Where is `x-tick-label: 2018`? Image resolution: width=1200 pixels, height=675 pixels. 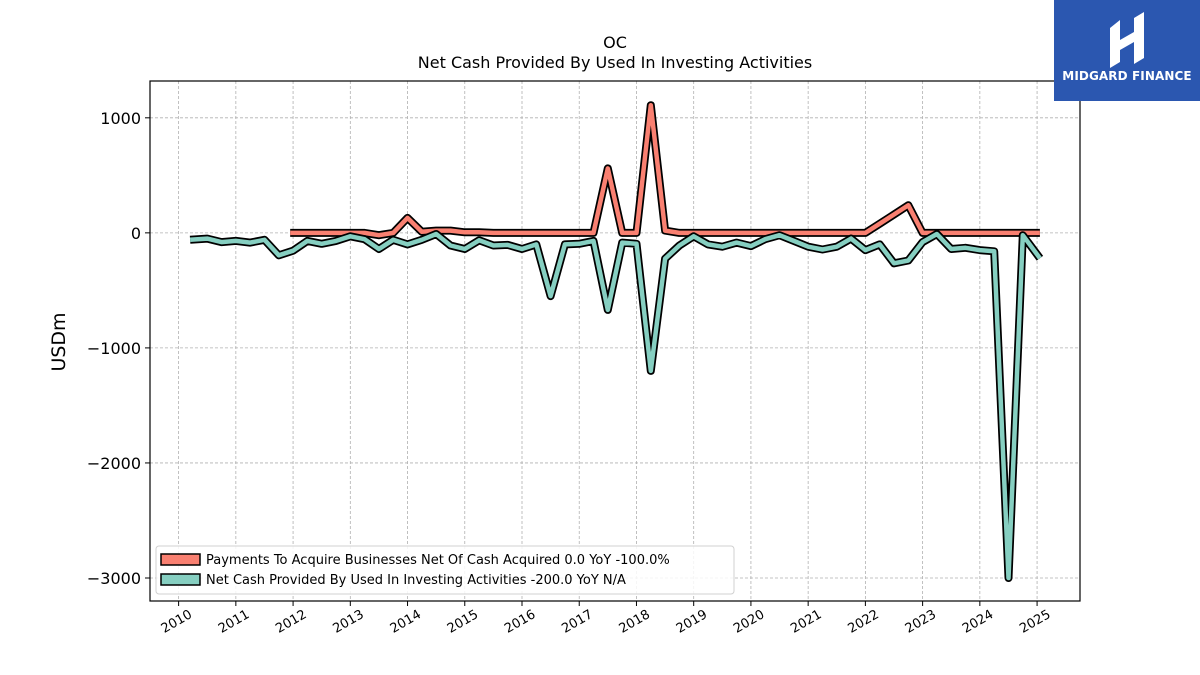 x-tick-label: 2018 is located at coordinates (635, 622).